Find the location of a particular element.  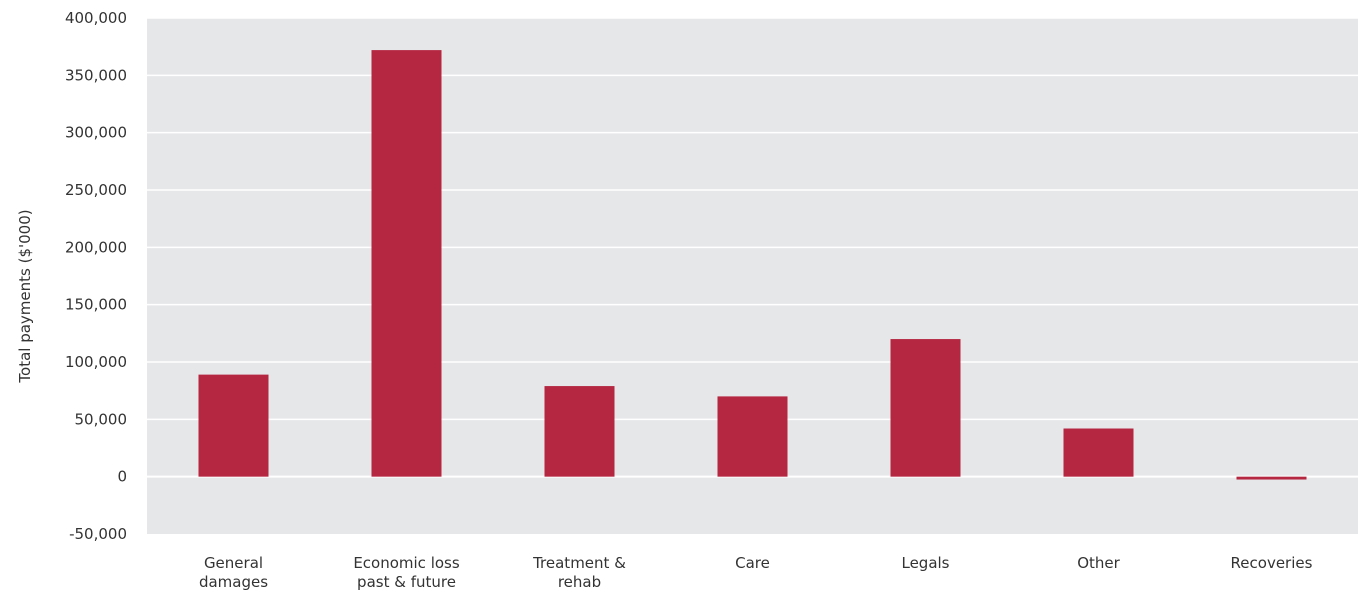

x-category-label-line: Care is located at coordinates (752, 563).